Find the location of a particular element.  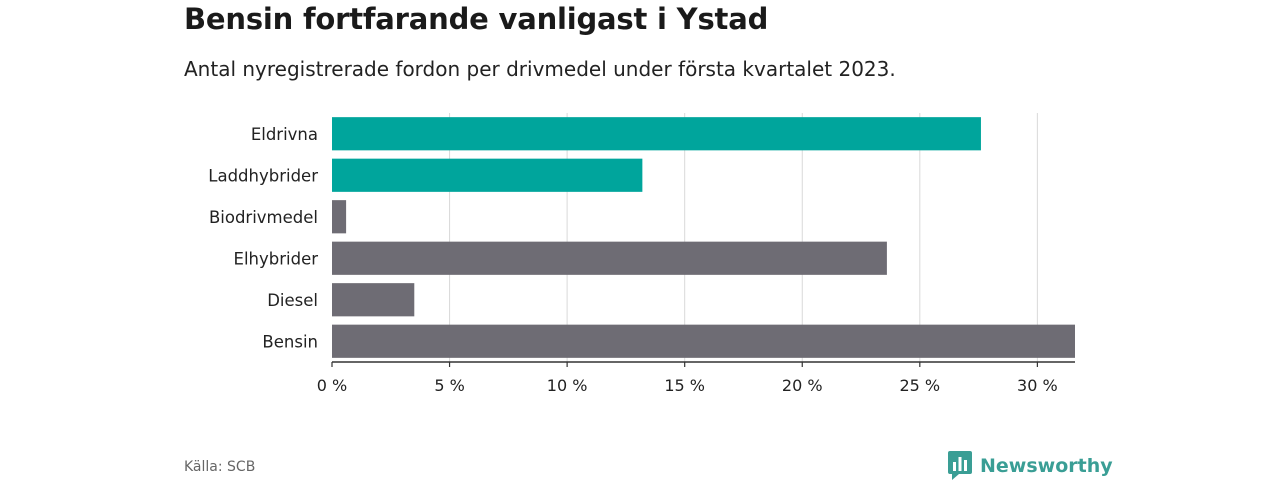

x-tick-label: 5 % is located at coordinates (449, 385).